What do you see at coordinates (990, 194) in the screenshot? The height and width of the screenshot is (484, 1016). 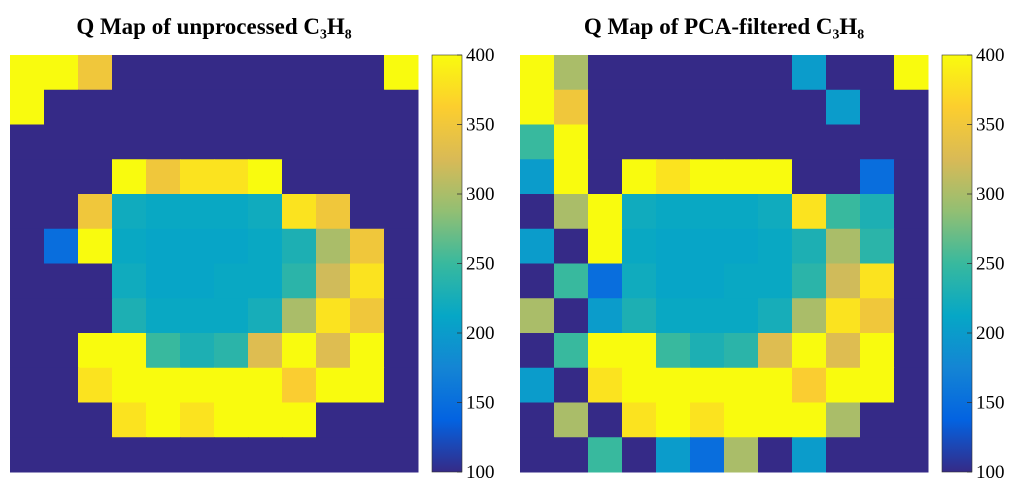 I see `colorbar-tick-label: 300` at bounding box center [990, 194].